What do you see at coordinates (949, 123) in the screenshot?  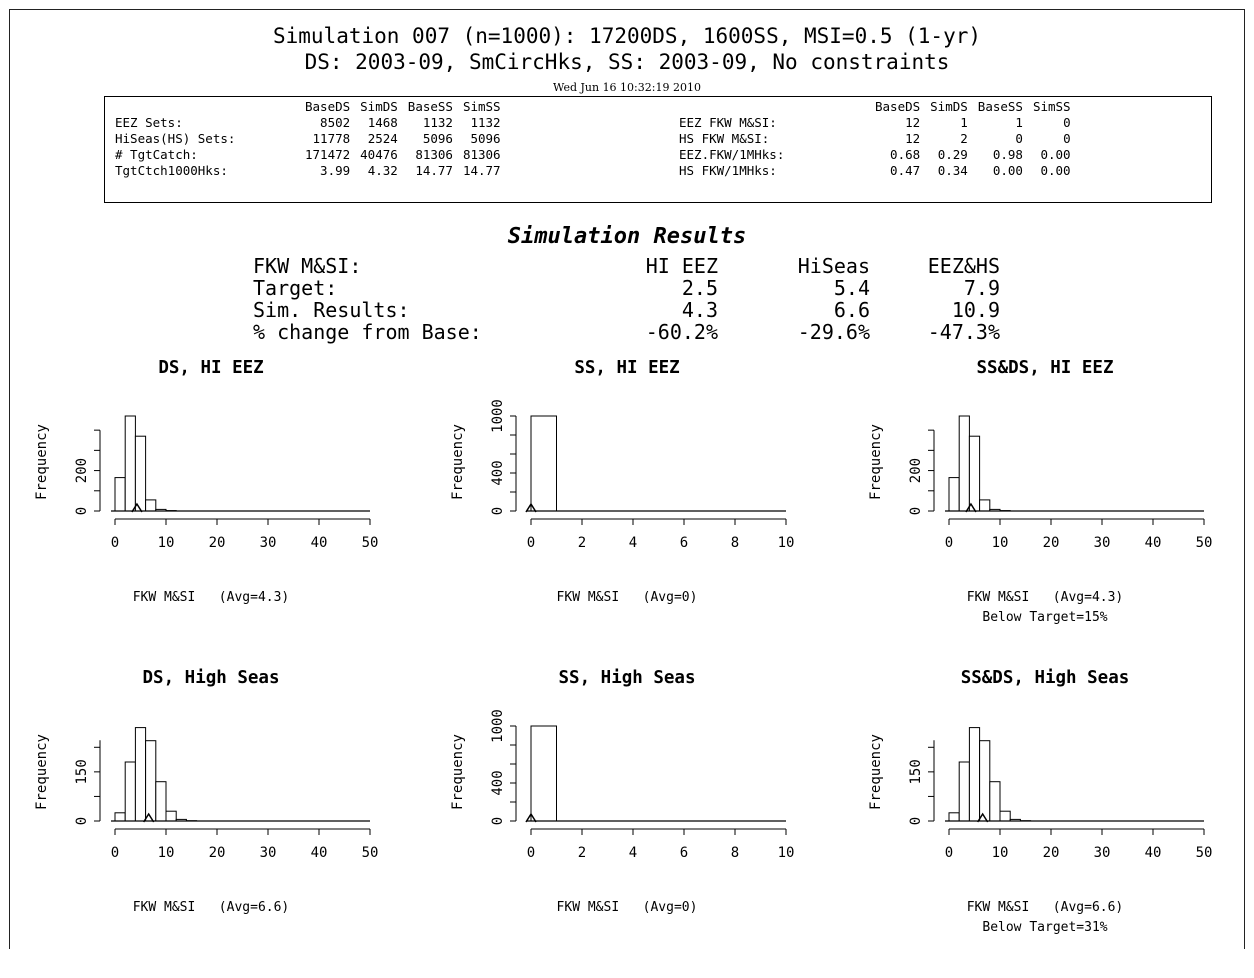 I see `stats-cell: 1` at bounding box center [949, 123].